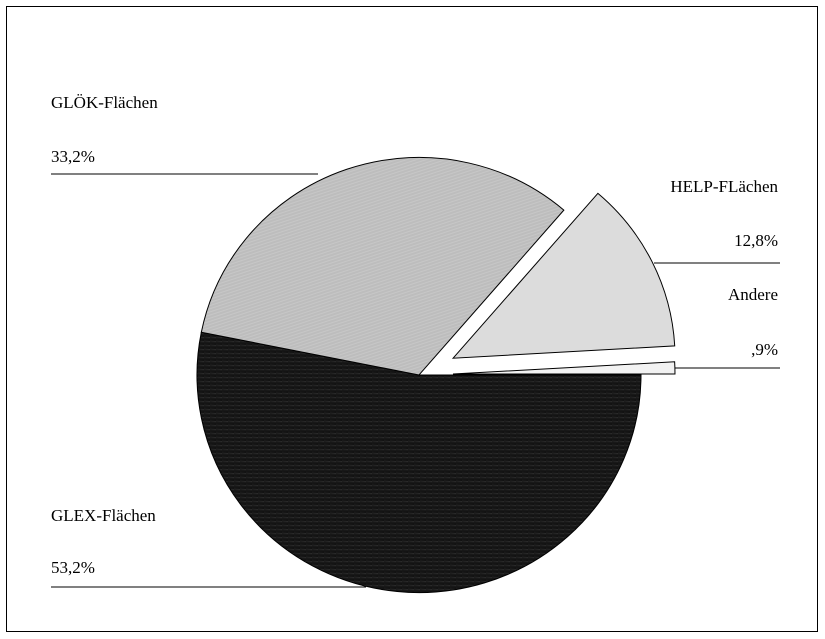 The height and width of the screenshot is (639, 825). Describe the element at coordinates (564, 368) in the screenshot. I see `slice-andere` at that location.